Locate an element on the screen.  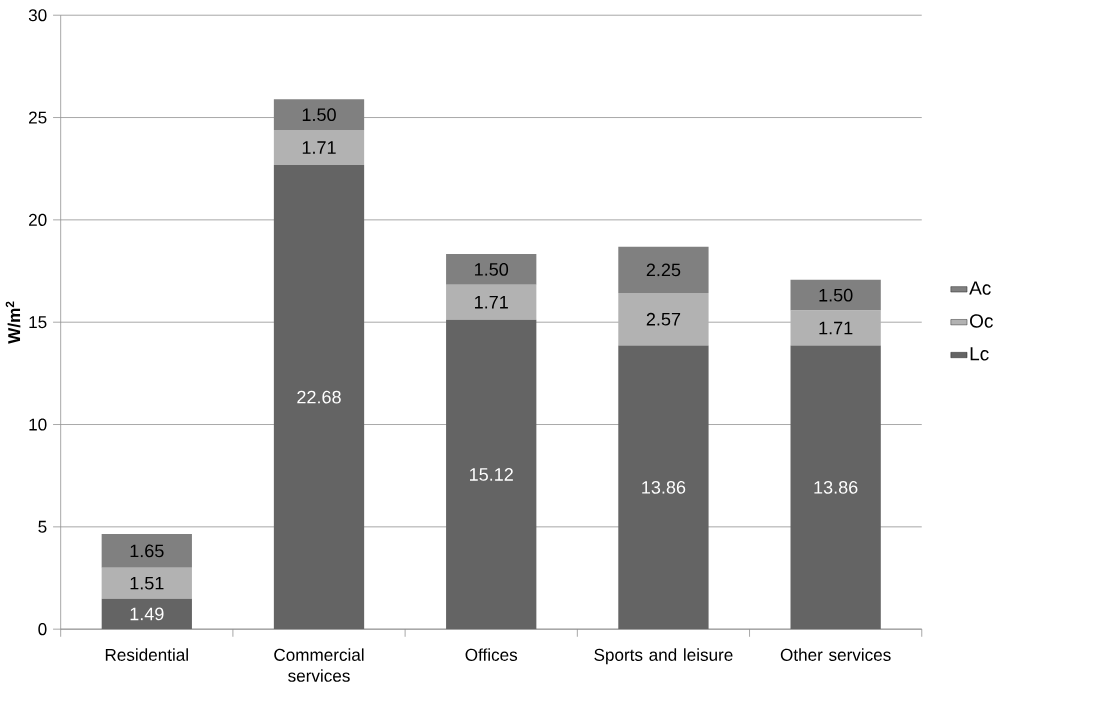
legend-label: Oc is located at coordinates (981, 321).